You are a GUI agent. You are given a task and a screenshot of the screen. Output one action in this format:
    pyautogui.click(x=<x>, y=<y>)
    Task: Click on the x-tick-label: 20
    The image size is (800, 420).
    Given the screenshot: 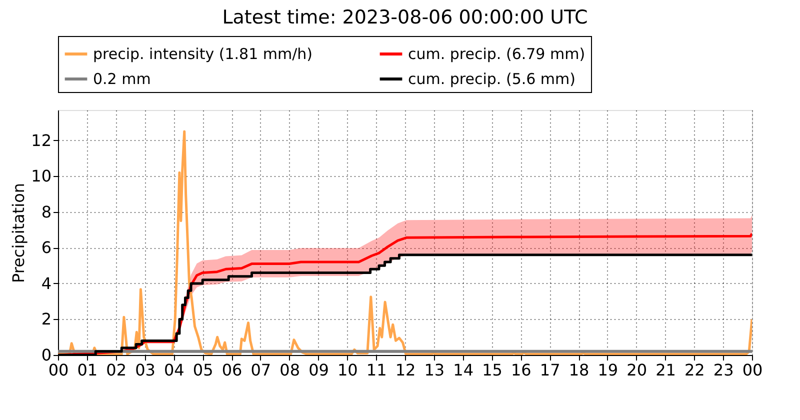 What is the action you would take?
    pyautogui.click(x=637, y=370)
    